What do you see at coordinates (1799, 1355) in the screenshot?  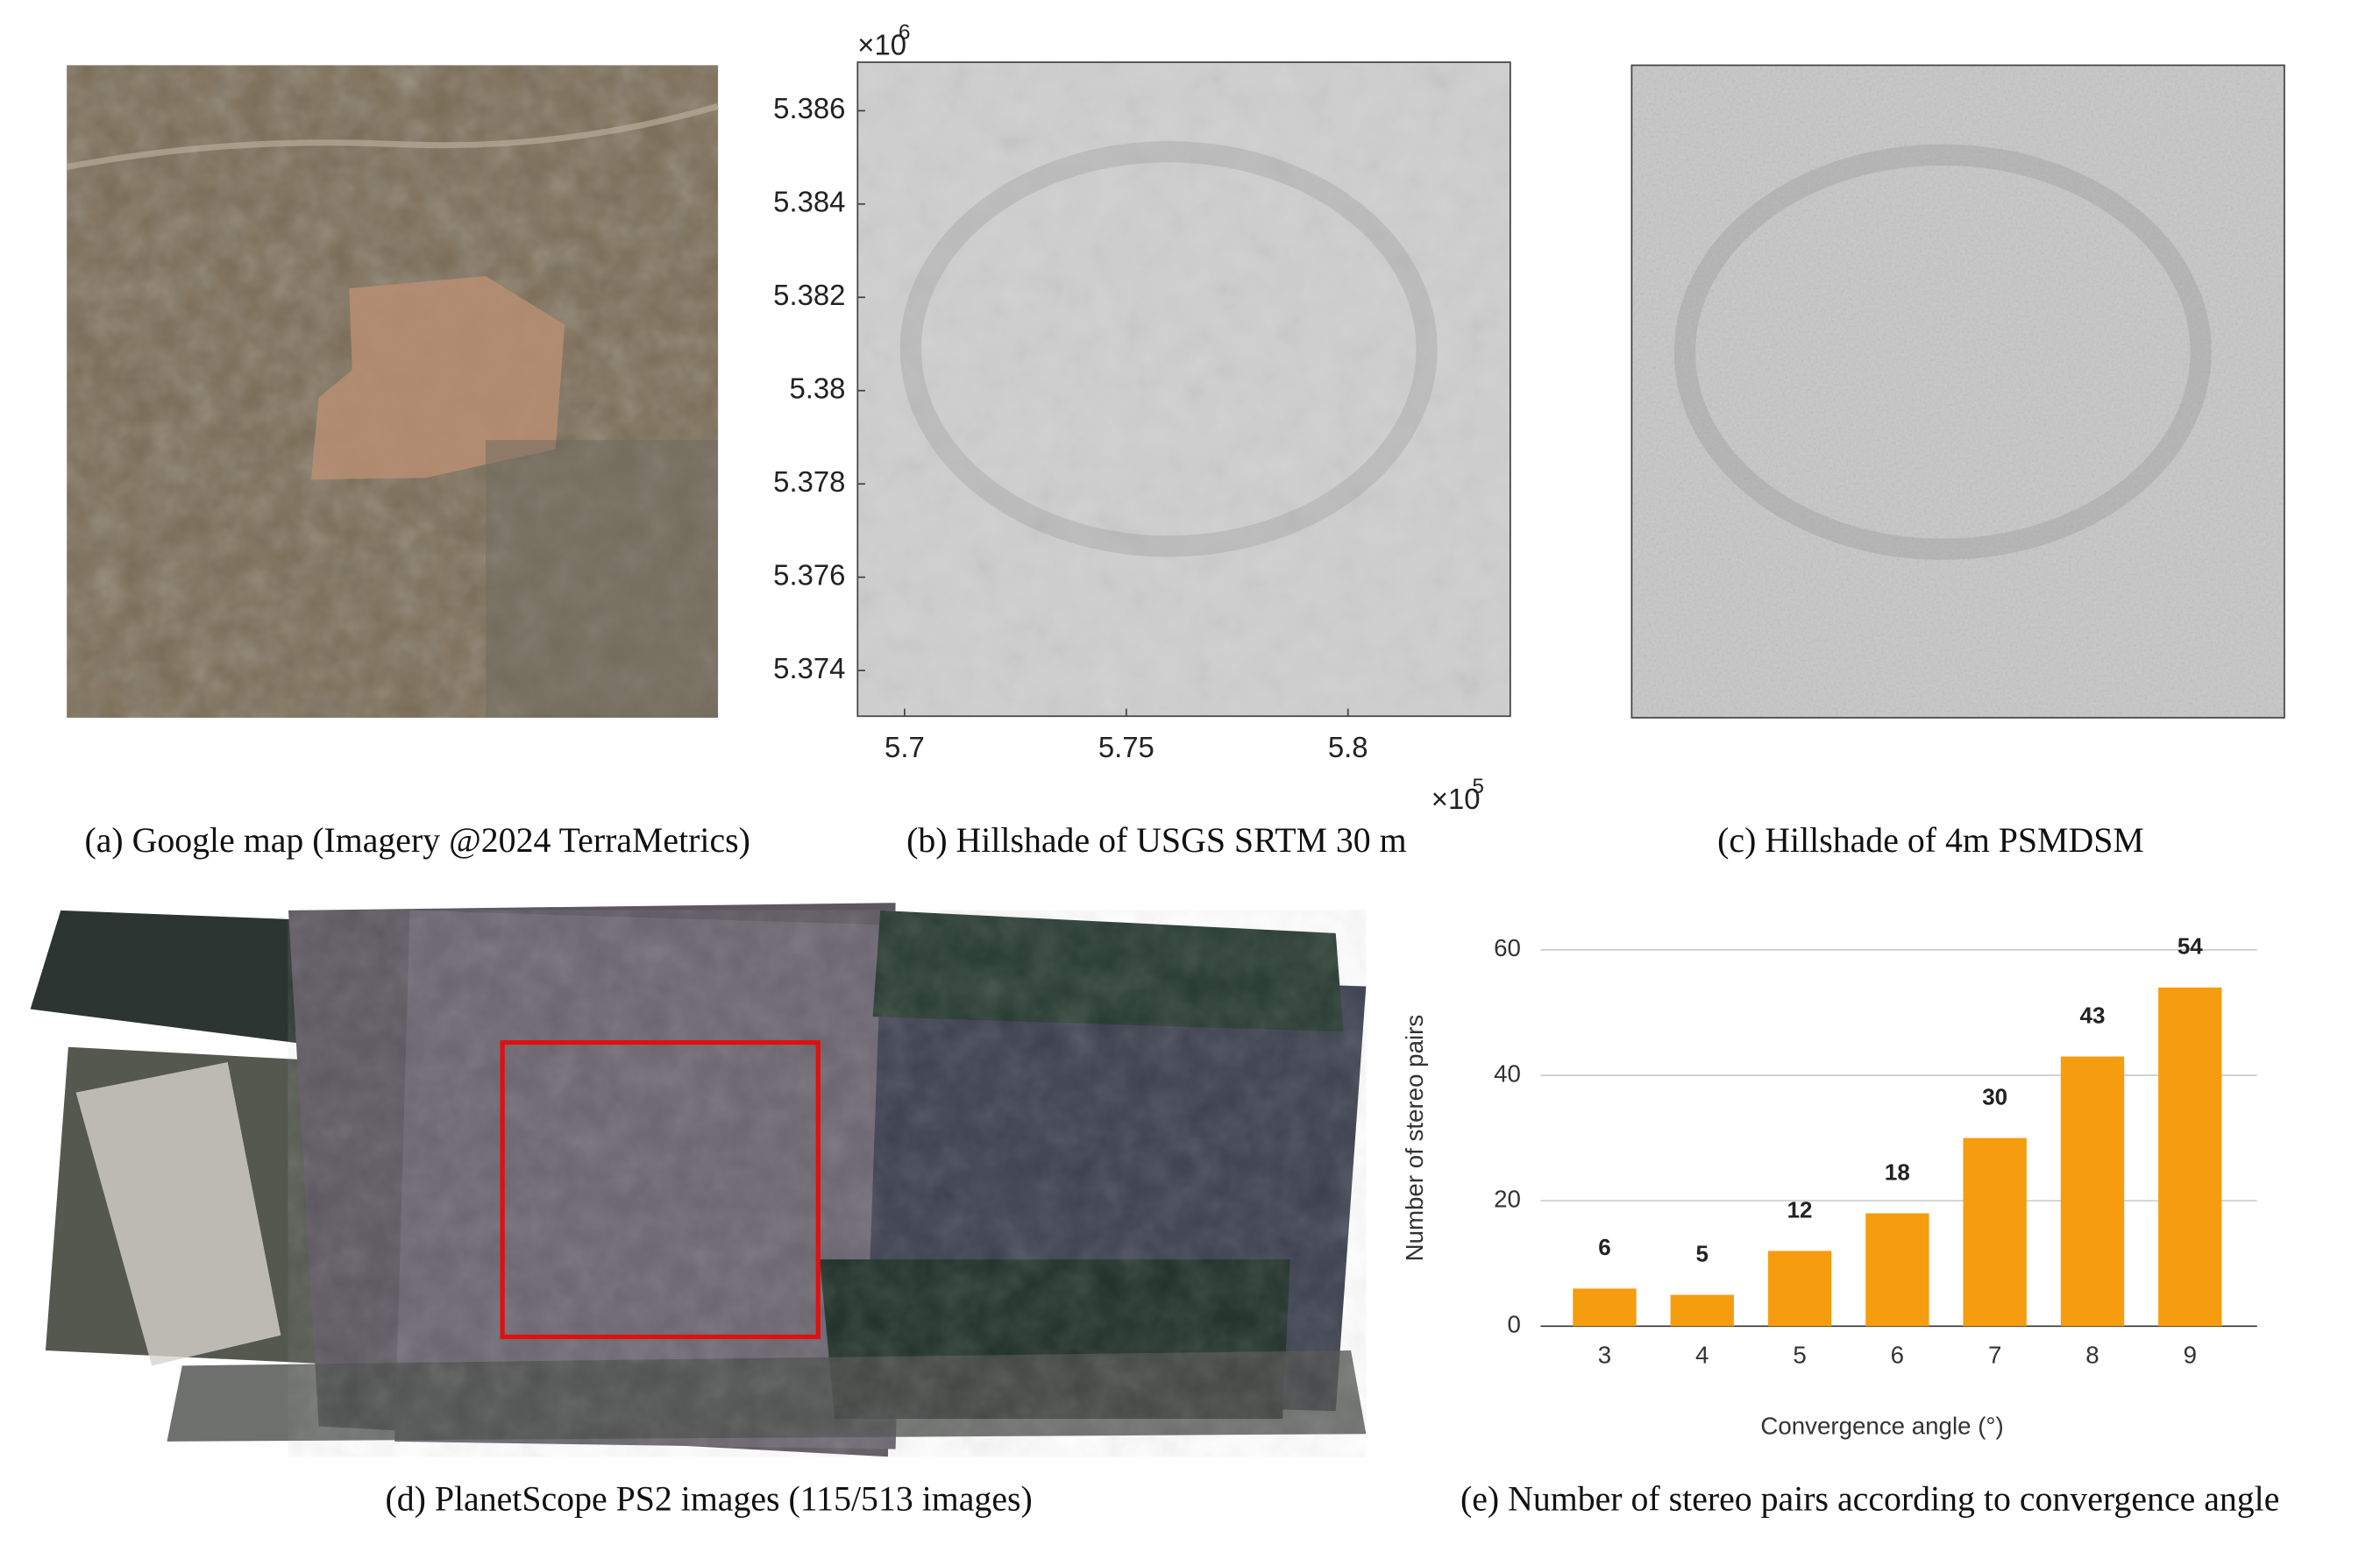 I see `x-tick-label: 5` at bounding box center [1799, 1355].